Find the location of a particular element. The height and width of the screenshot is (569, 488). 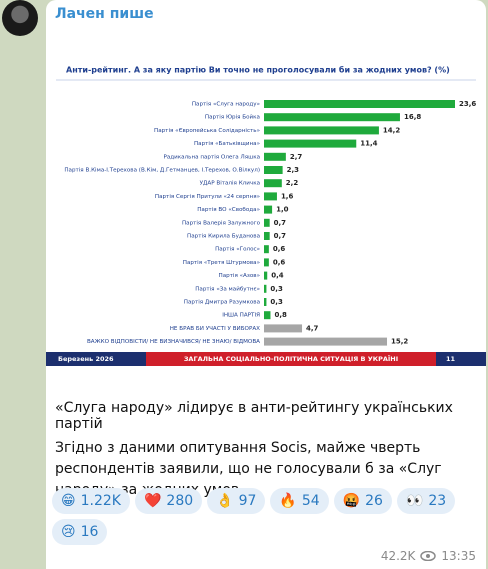

category-label: Партія Сергія Притули «24 серпня» is located at coordinates (207, 197).